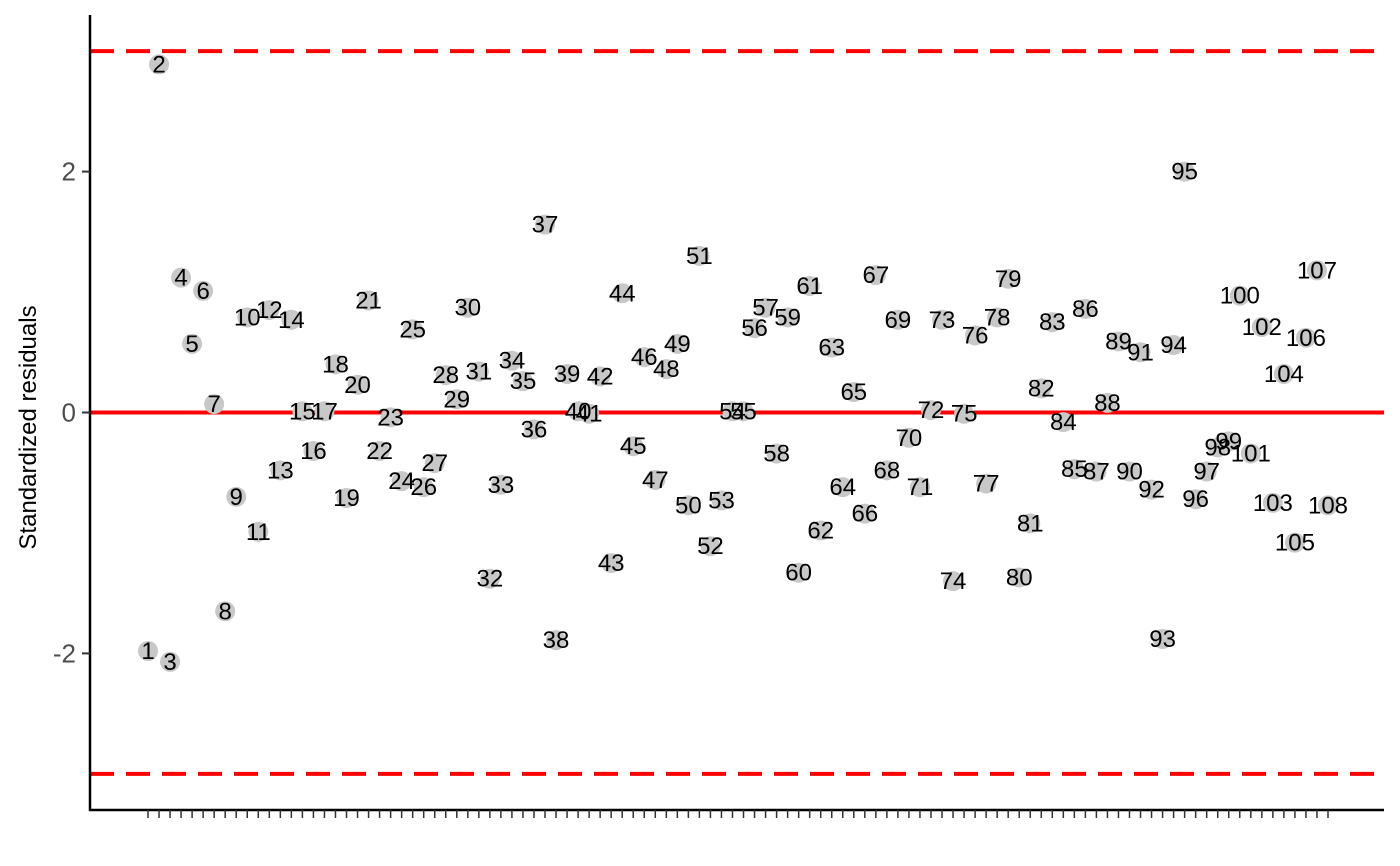  I want to click on point-label: 61, so click(809, 286).